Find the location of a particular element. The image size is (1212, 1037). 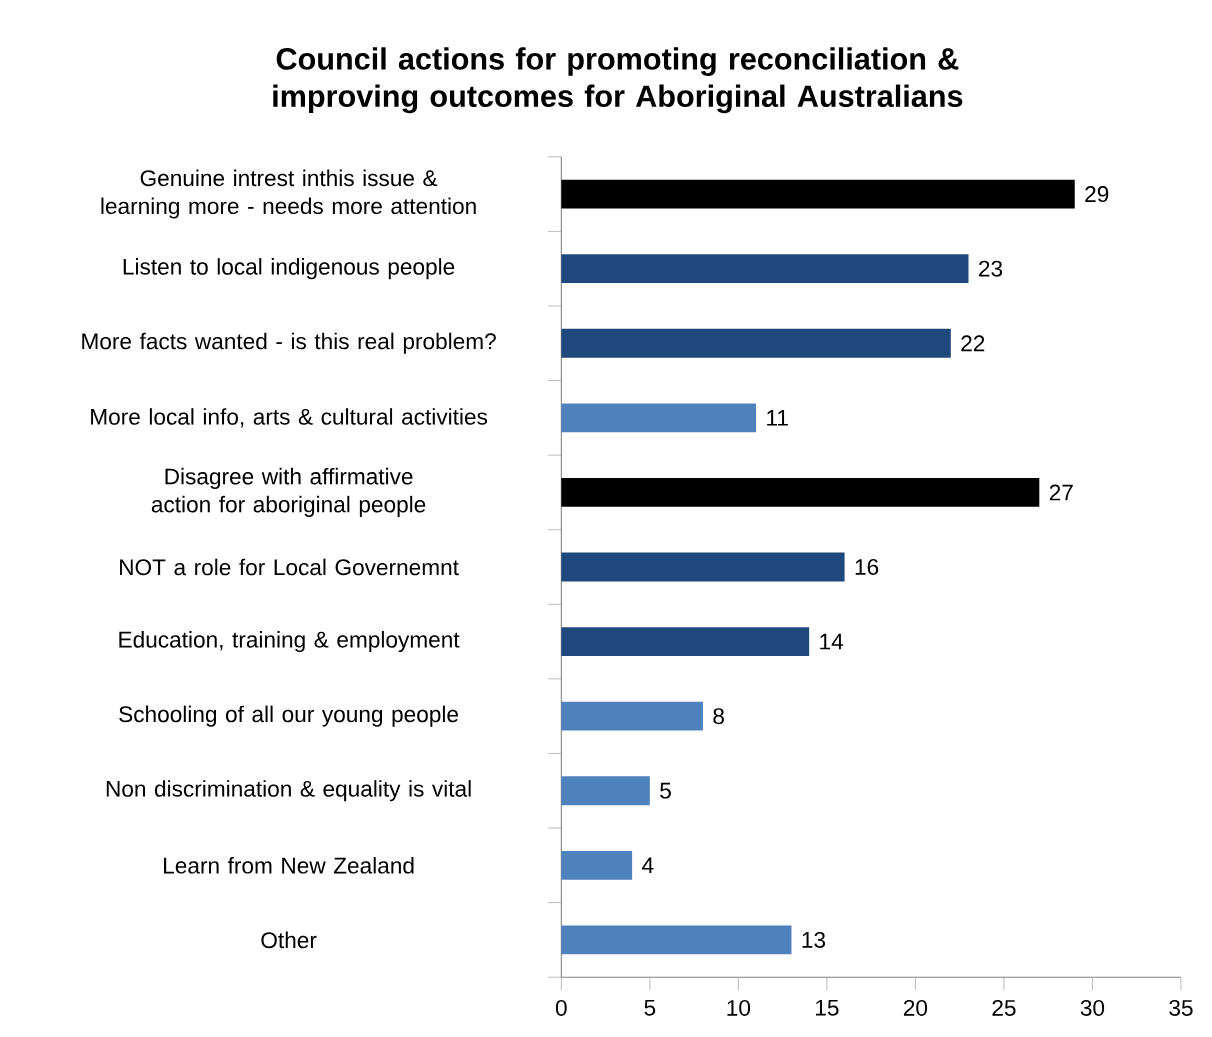

y-tick-label: Learn from New Zealand is located at coordinates (289, 865).